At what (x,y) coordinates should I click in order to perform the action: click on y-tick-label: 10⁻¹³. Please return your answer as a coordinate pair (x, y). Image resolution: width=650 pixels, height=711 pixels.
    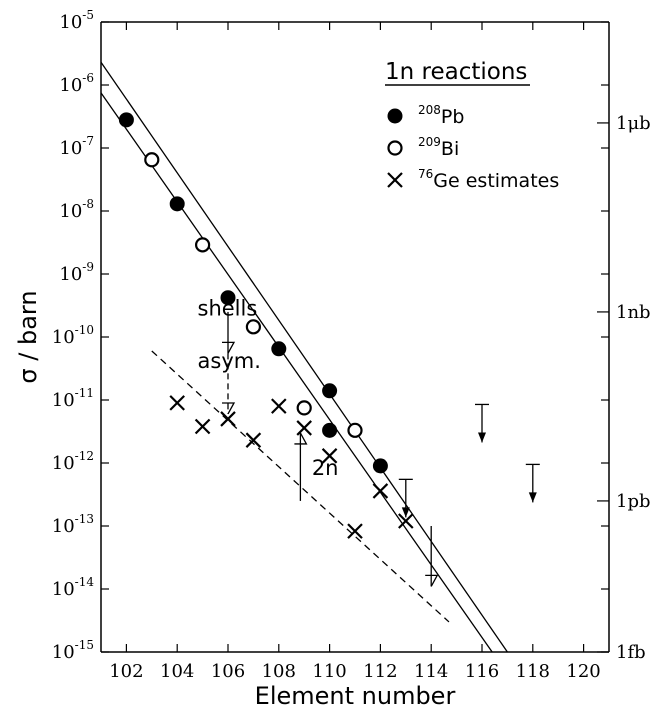
    Looking at the image, I should click on (73, 524).